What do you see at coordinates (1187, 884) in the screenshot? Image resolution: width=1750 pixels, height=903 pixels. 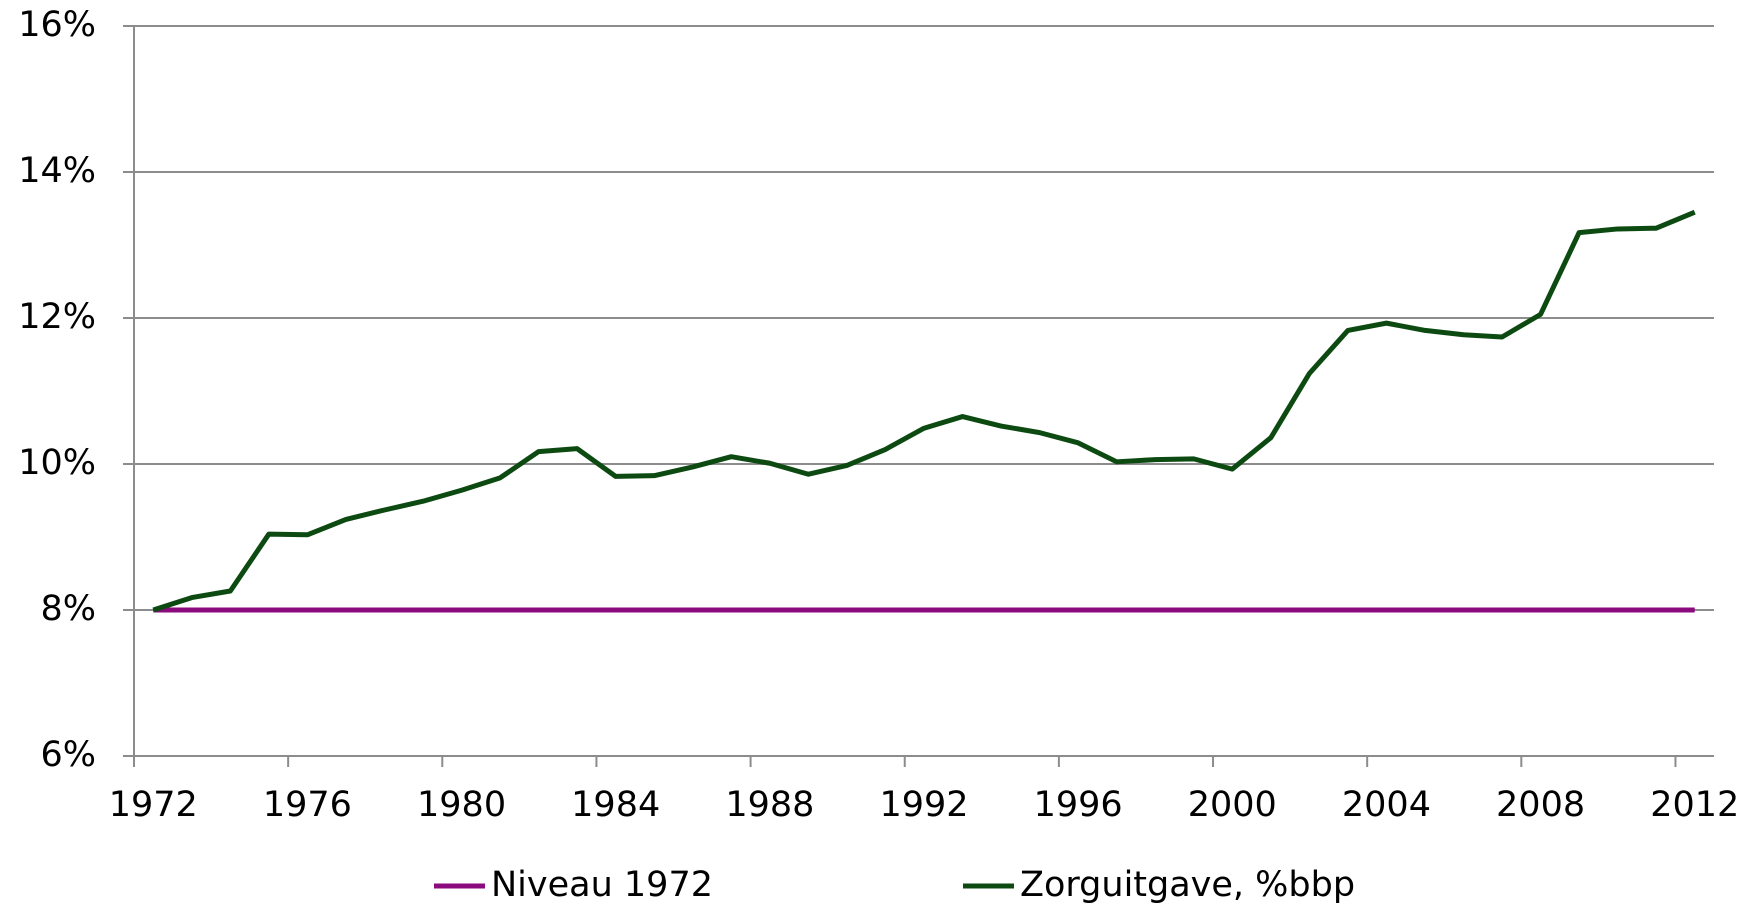 I see `legend-label: Zorguitgave, %bbp` at bounding box center [1187, 884].